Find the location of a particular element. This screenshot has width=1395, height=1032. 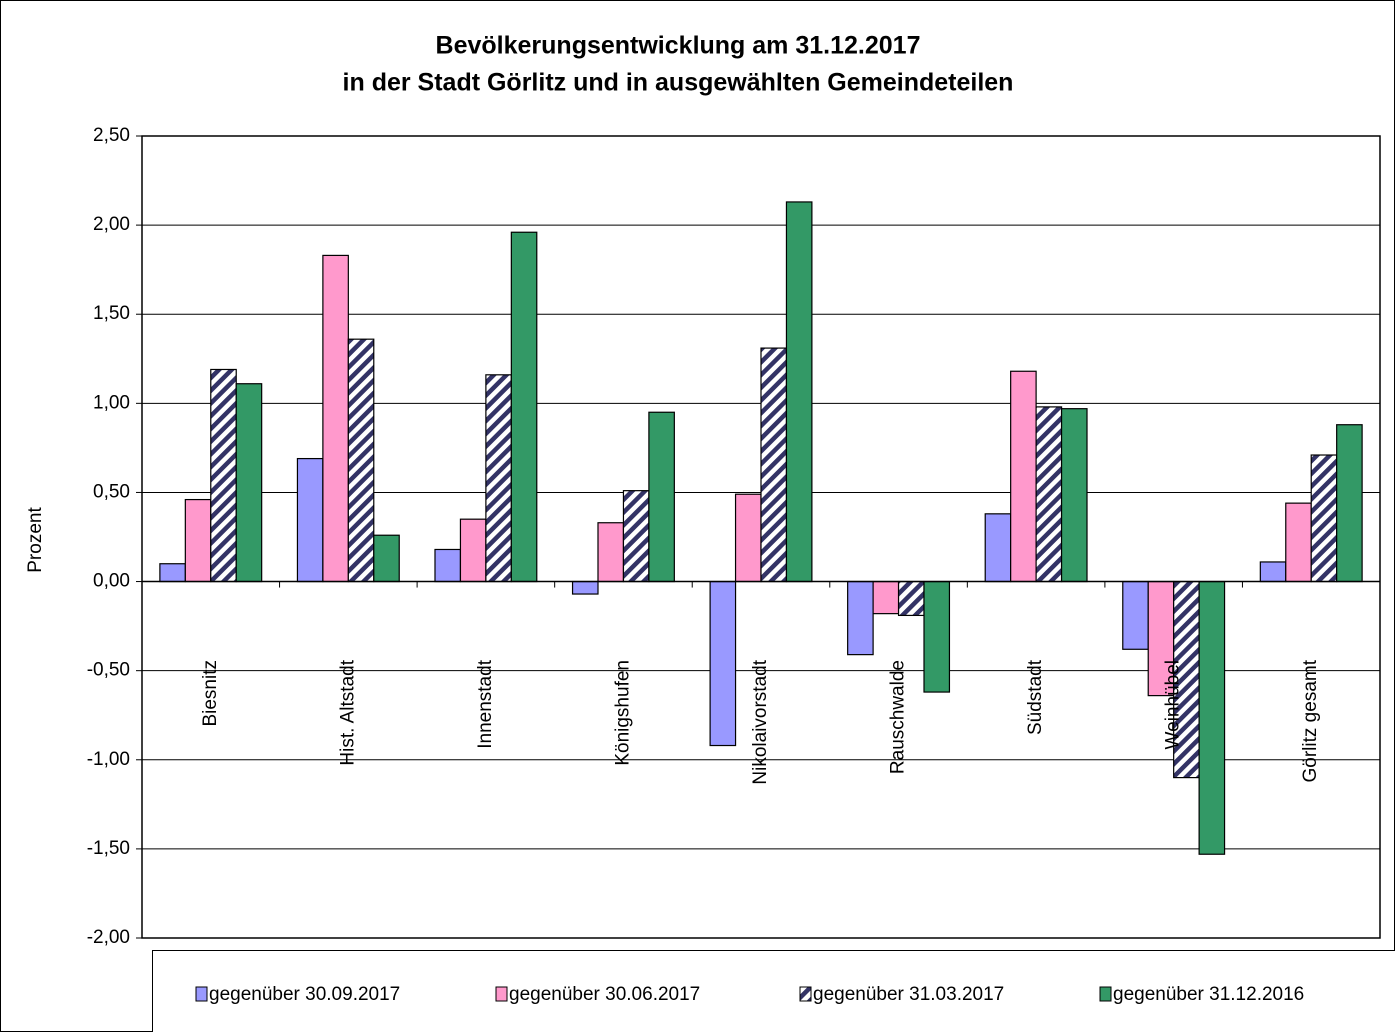

y-tick-label: 0,00 is located at coordinates (111, 581).